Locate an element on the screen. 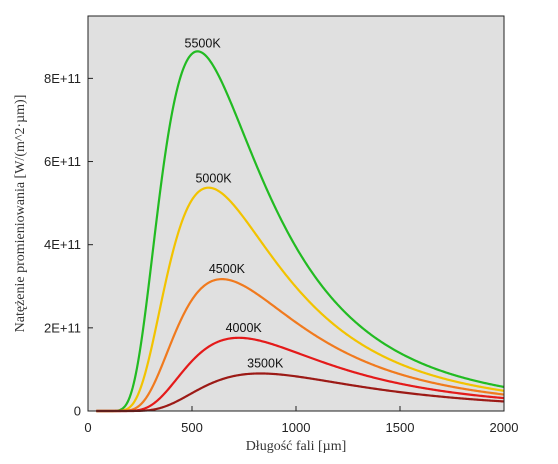  x-tick-label: 0 is located at coordinates (87, 427).